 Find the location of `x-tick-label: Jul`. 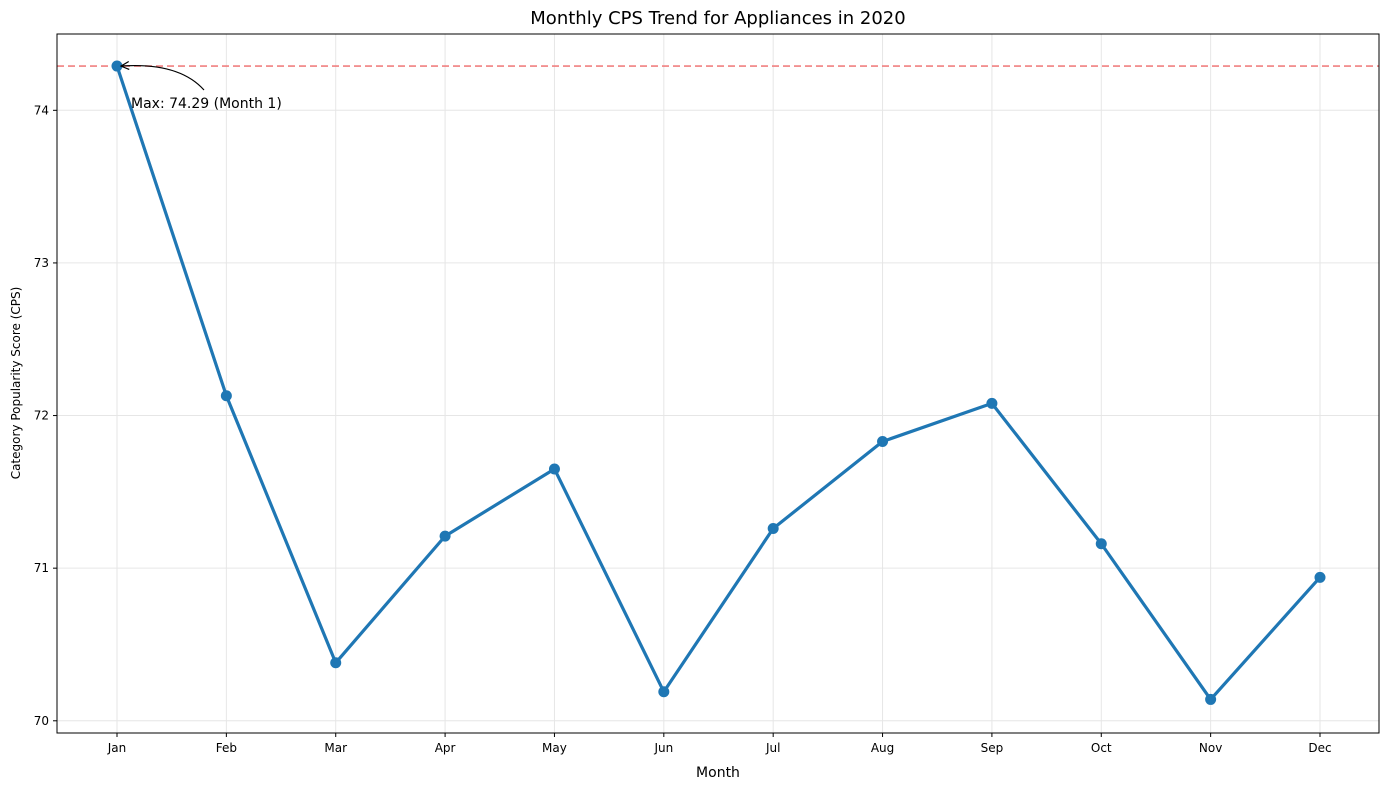

x-tick-label: Jul is located at coordinates (772, 748).